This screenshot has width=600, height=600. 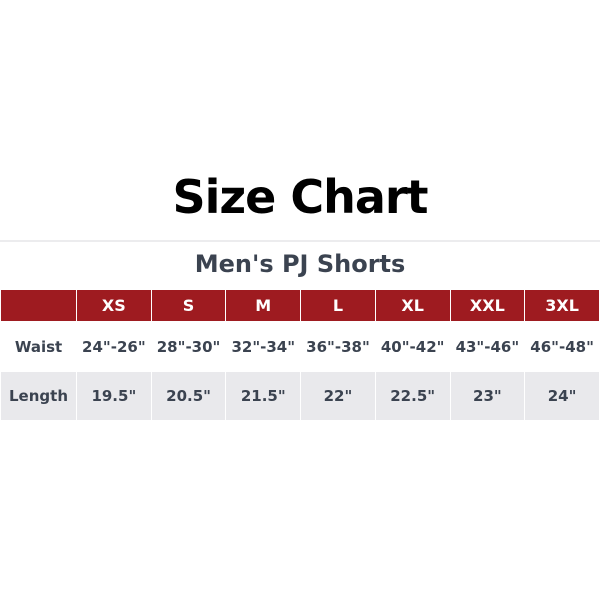 I want to click on table-cell: 20.5", so click(x=188, y=396).